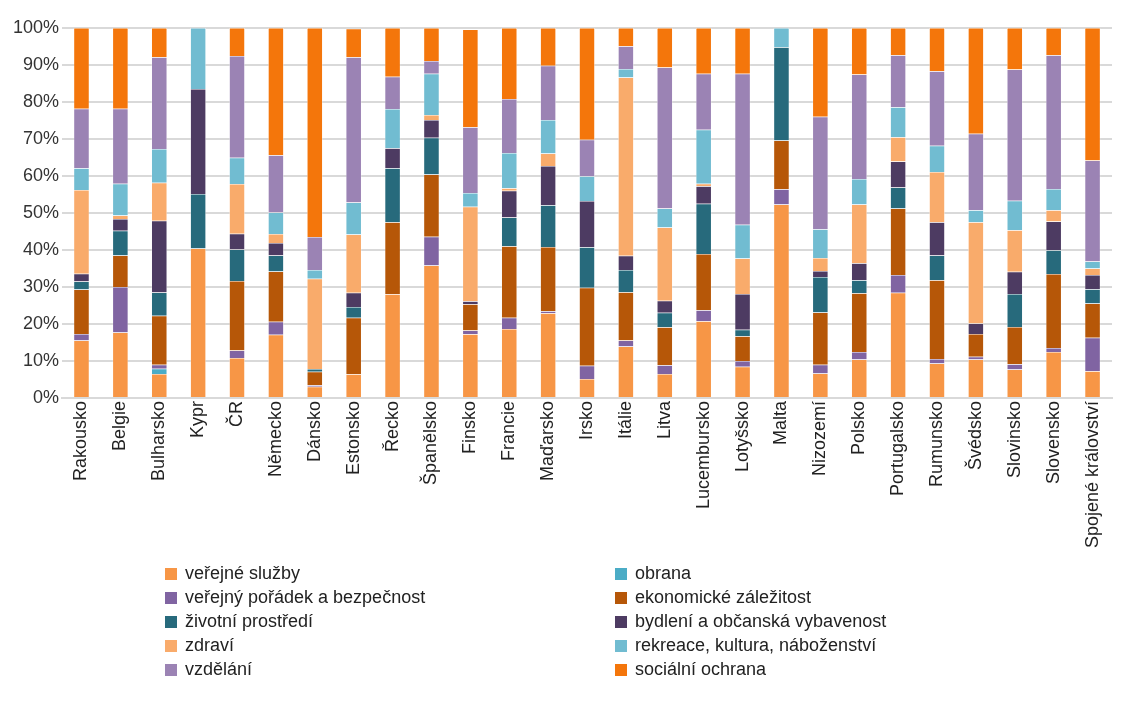 Image resolution: width=1130 pixels, height=712 pixels. I want to click on x-tick-label: Malta, so click(780, 422).